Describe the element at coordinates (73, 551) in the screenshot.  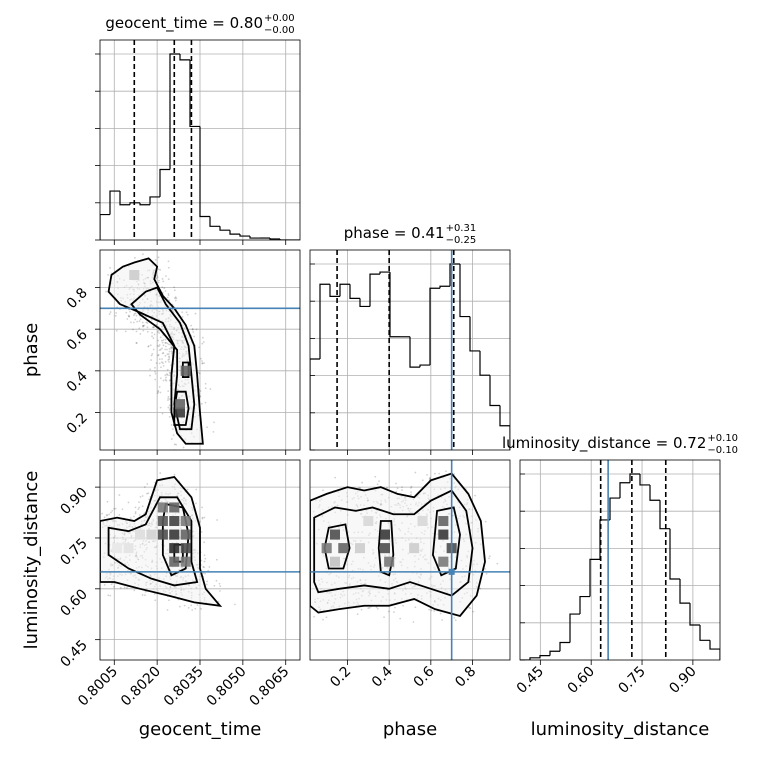
I see `ytick-label-luminosity_distance-2: 0.75` at that location.